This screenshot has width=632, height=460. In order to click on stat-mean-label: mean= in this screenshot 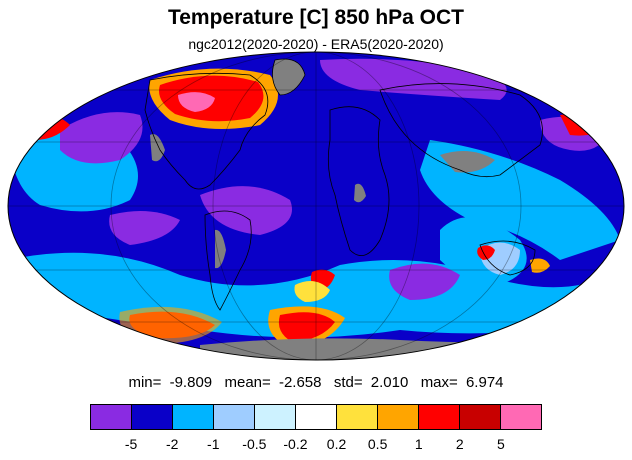, I will do `click(247, 382)`.